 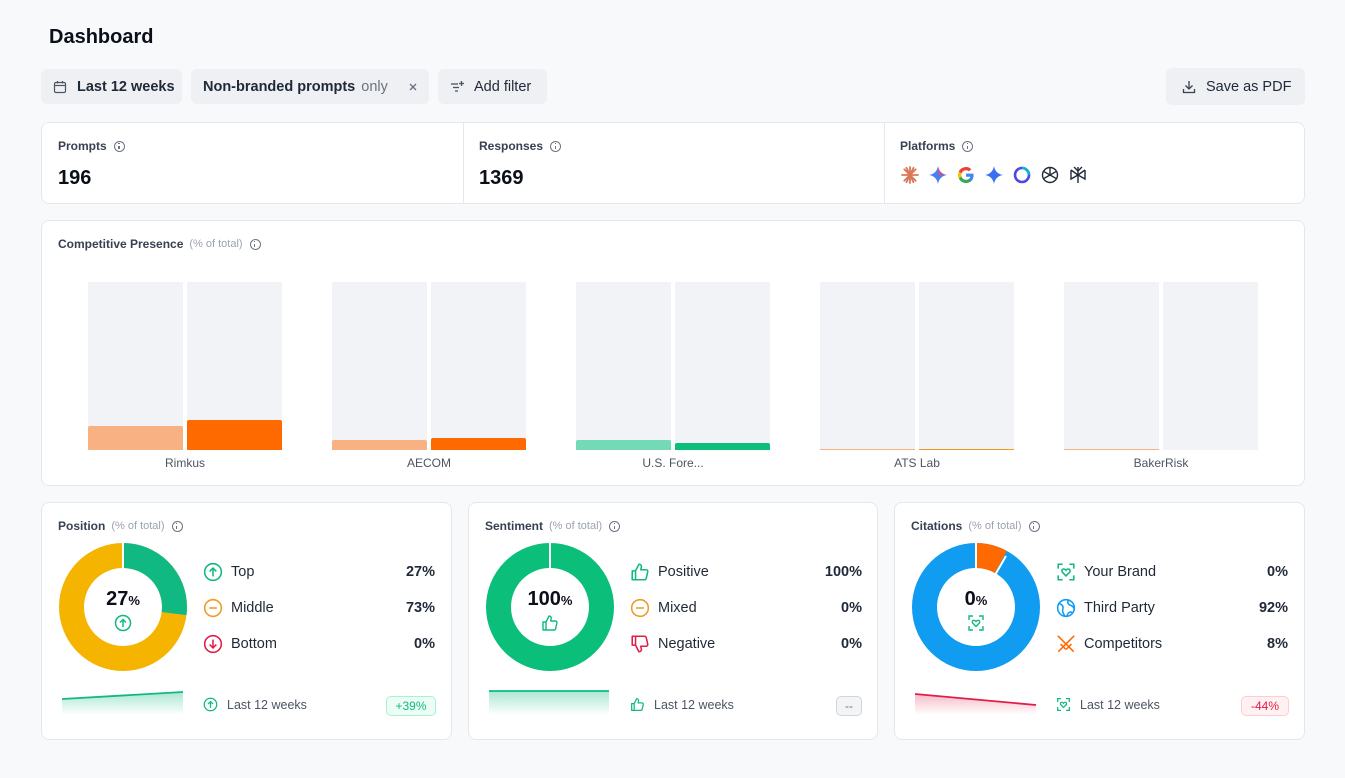 I want to click on download-icon, so click(x=1189, y=86).